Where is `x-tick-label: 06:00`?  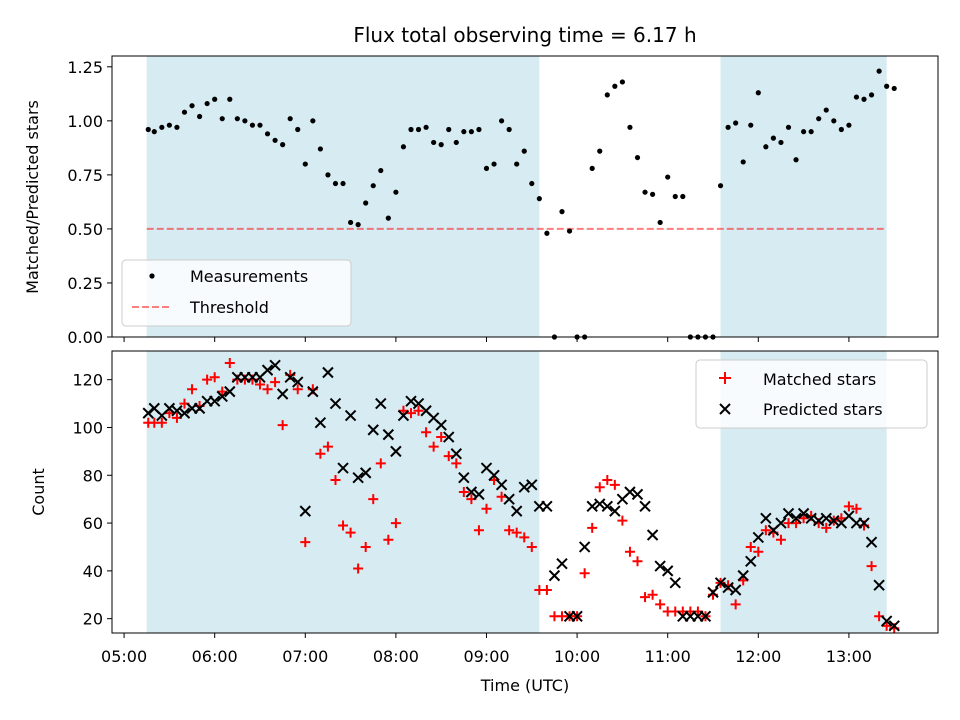
x-tick-label: 06:00 is located at coordinates (215, 656).